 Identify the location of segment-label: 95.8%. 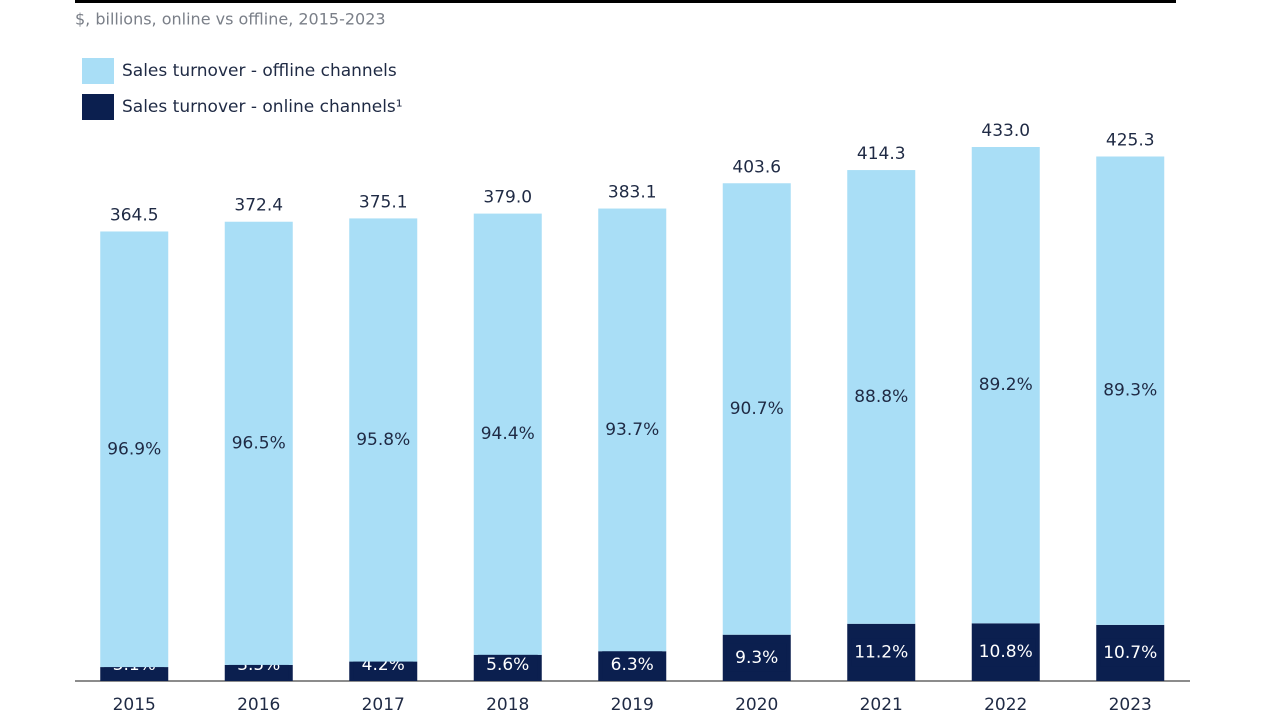
(383, 440).